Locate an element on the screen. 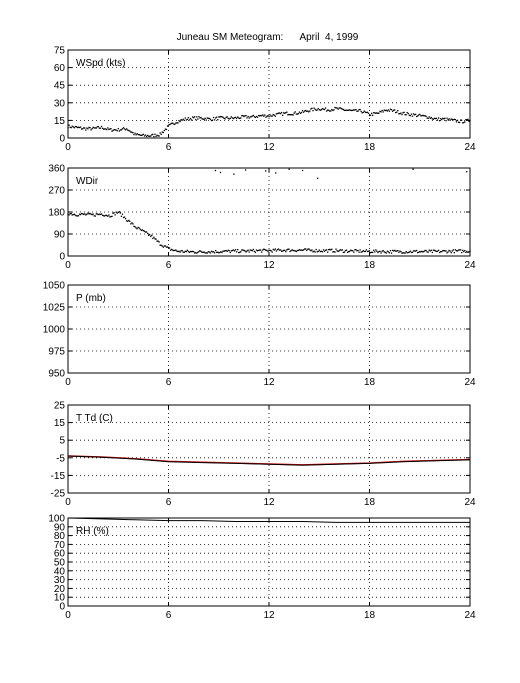 The width and height of the screenshot is (520, 683). y-tick-label: 100 is located at coordinates (56, 519).